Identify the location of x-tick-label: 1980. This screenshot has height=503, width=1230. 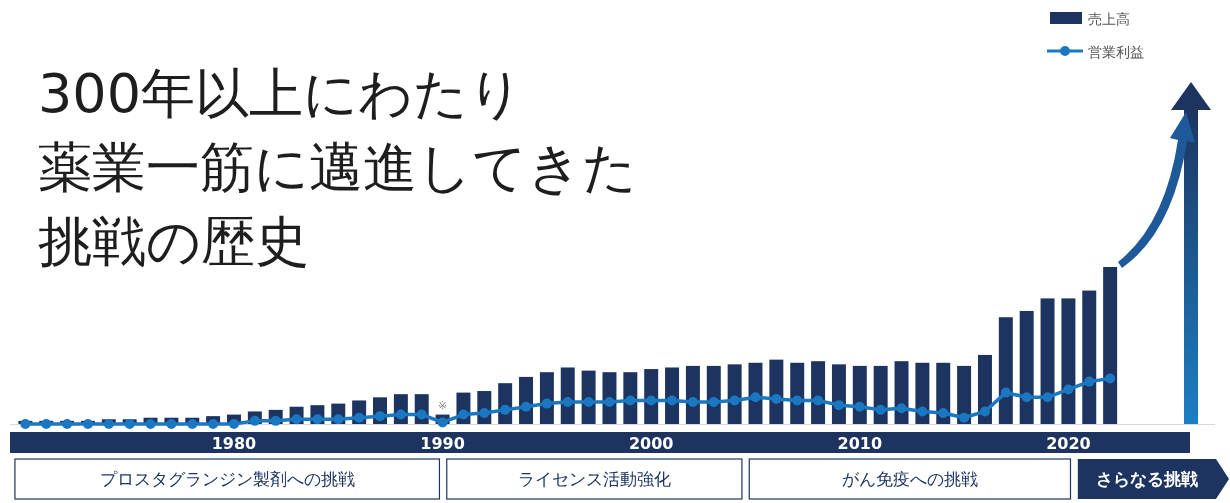
(234, 443).